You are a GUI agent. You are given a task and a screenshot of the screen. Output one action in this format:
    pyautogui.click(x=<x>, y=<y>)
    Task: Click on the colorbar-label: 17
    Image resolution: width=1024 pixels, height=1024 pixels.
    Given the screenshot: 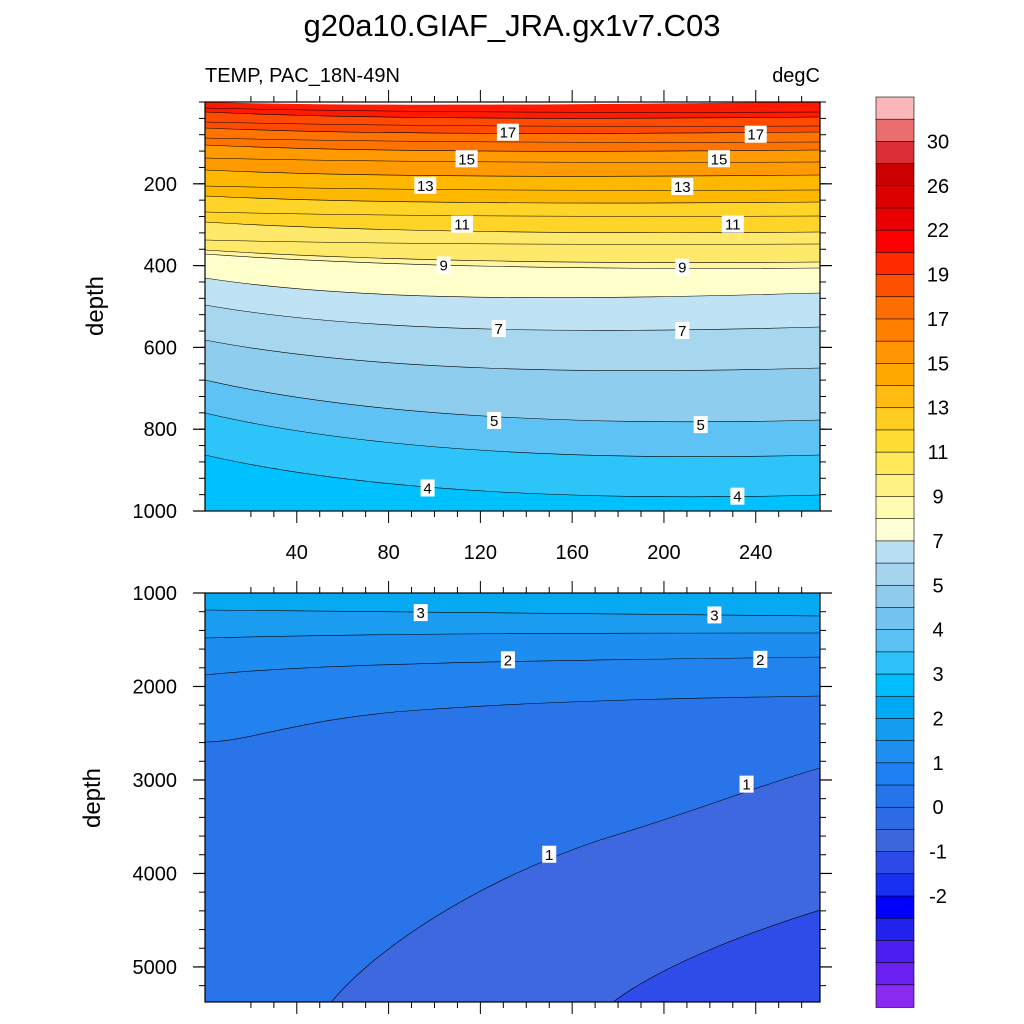 What is the action you would take?
    pyautogui.click(x=938, y=320)
    